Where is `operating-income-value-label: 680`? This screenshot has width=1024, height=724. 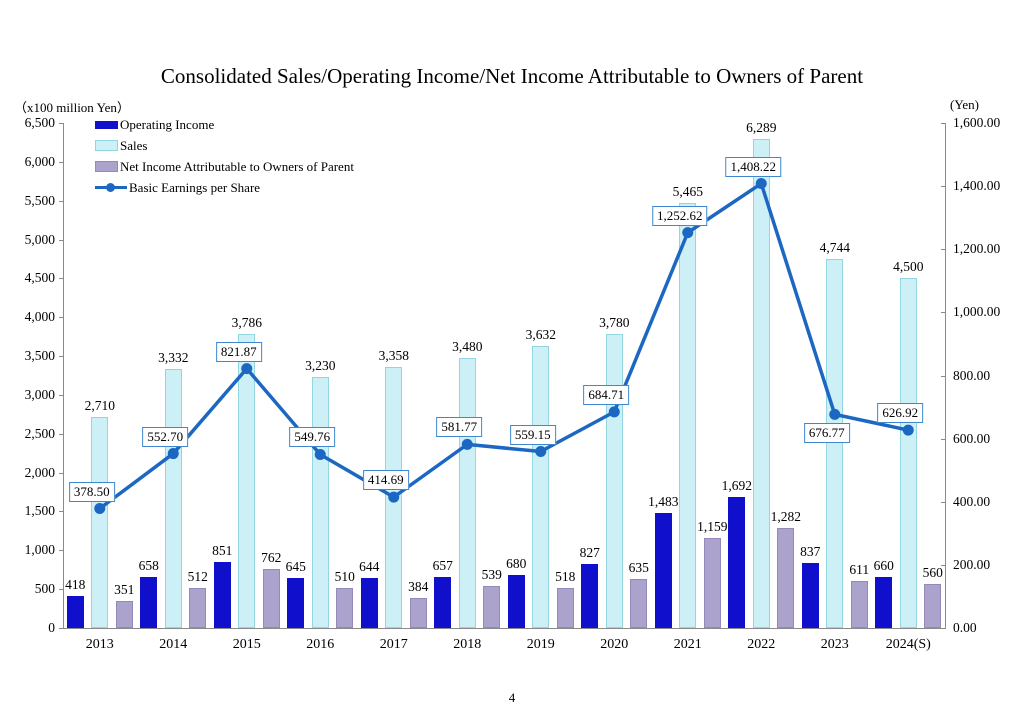
operating-income-value-label: 680 is located at coordinates (516, 563).